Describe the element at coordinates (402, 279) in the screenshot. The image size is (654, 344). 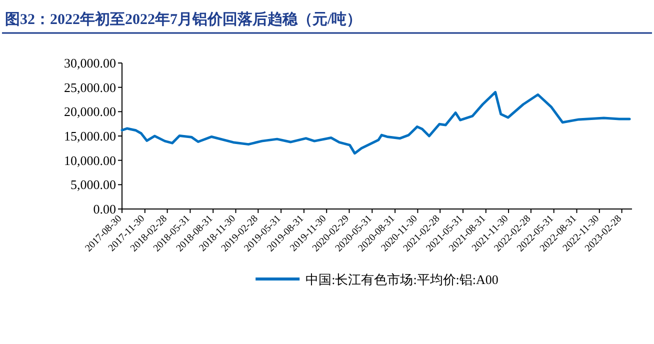
I see `legend-label: 中国:长江有色市场:平均价:铝:A00` at that location.